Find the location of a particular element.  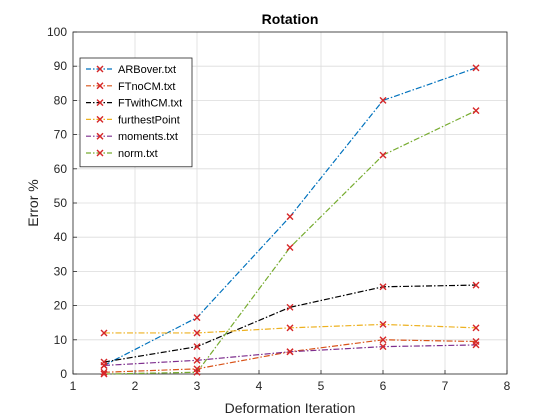

legend-box is located at coordinates (136, 112).